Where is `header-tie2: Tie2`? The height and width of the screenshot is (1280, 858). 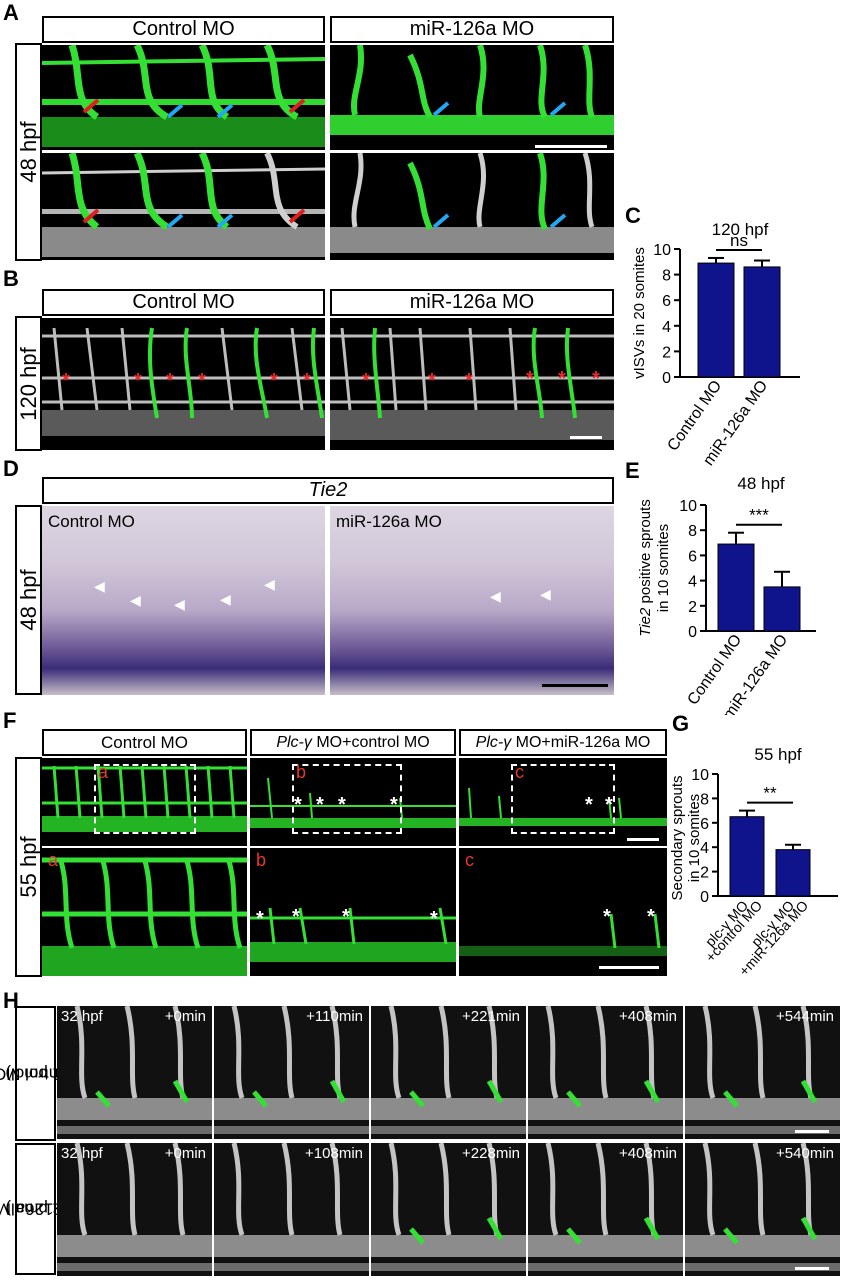
header-tie2: Tie2 is located at coordinates (328, 490).